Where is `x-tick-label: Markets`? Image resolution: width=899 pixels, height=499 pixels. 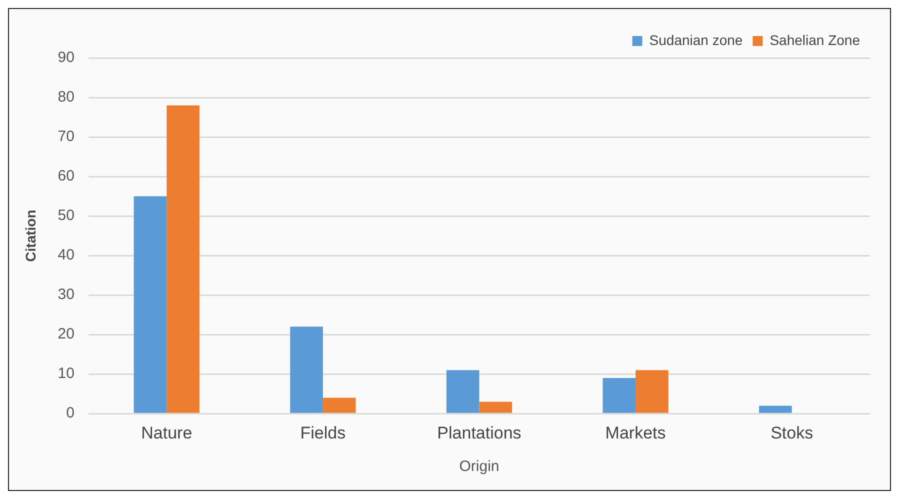
x-tick-label: Markets is located at coordinates (635, 432).